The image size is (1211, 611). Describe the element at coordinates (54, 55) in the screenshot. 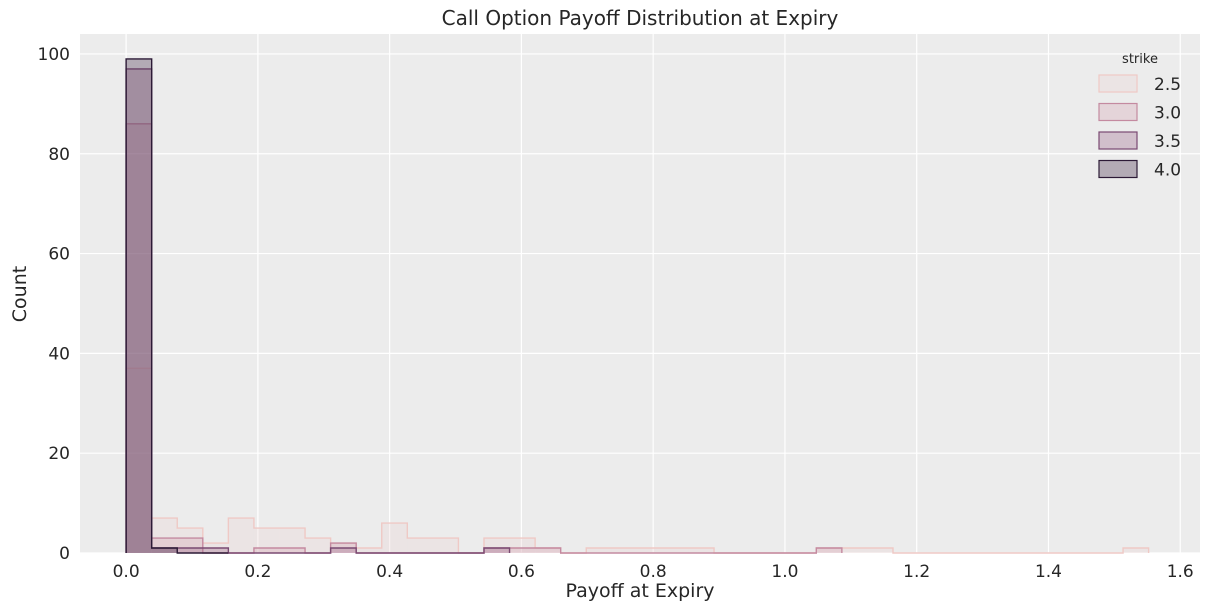

I see `y-tick-label: 100` at that location.